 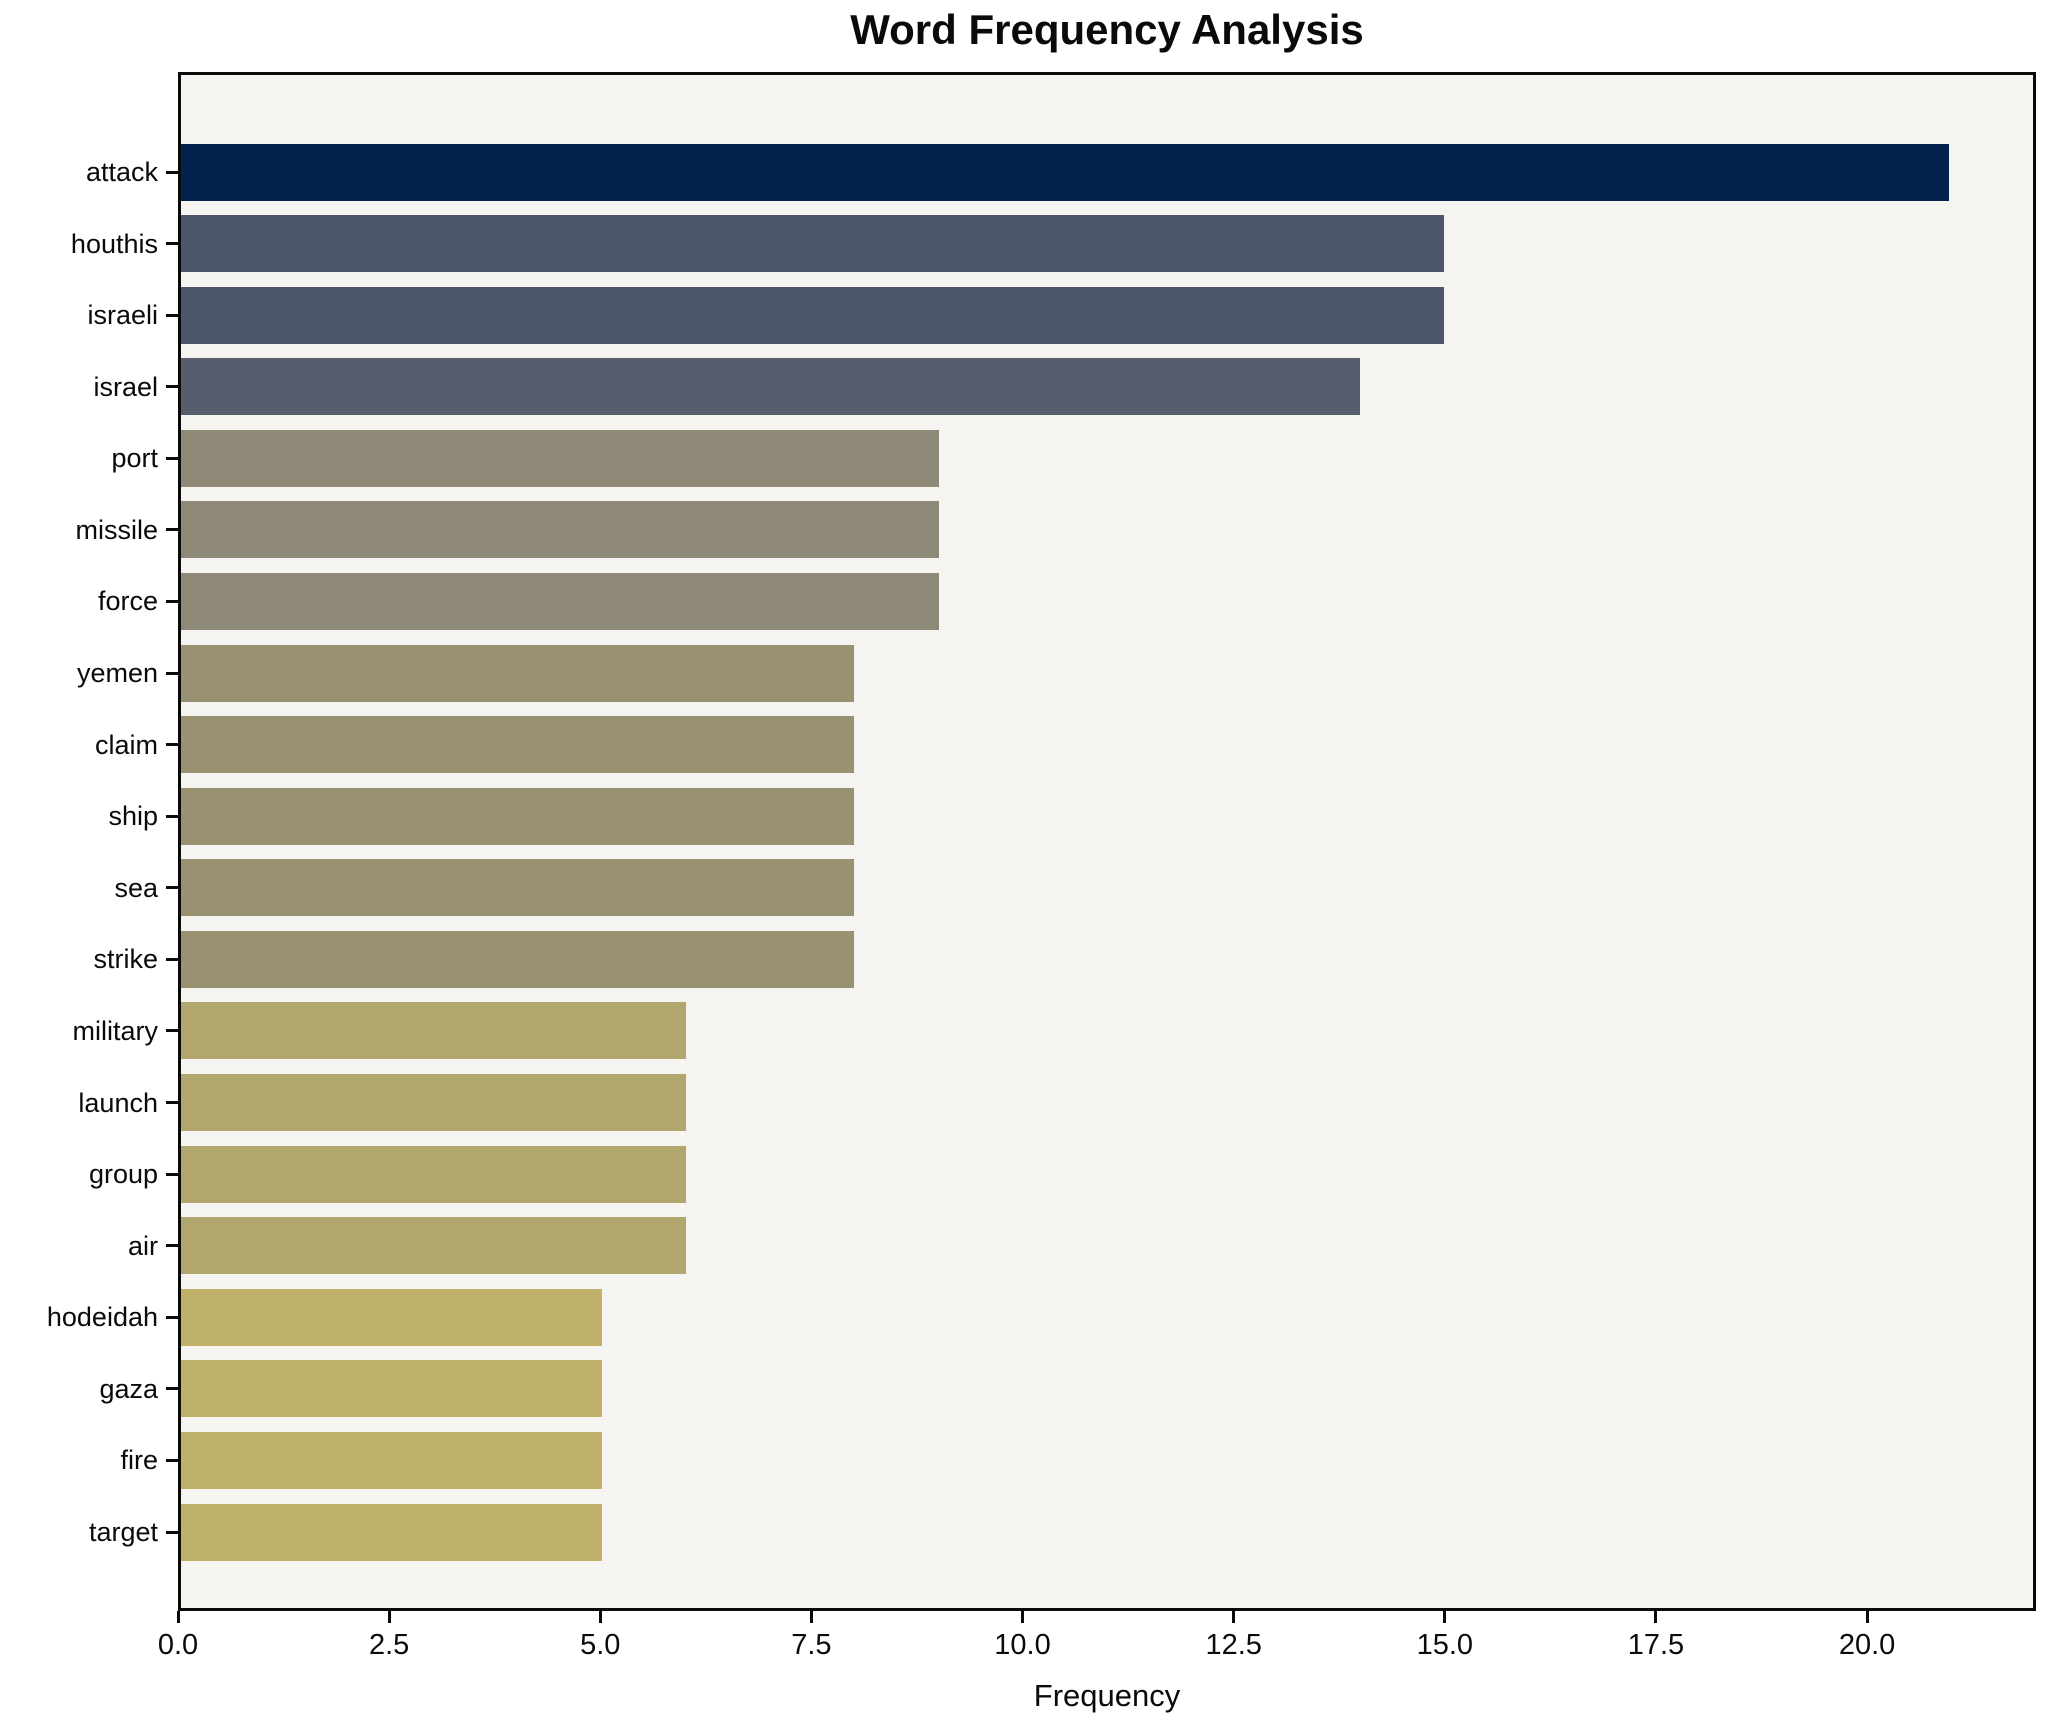 What do you see at coordinates (812, 244) in the screenshot?
I see `bar-houthis` at bounding box center [812, 244].